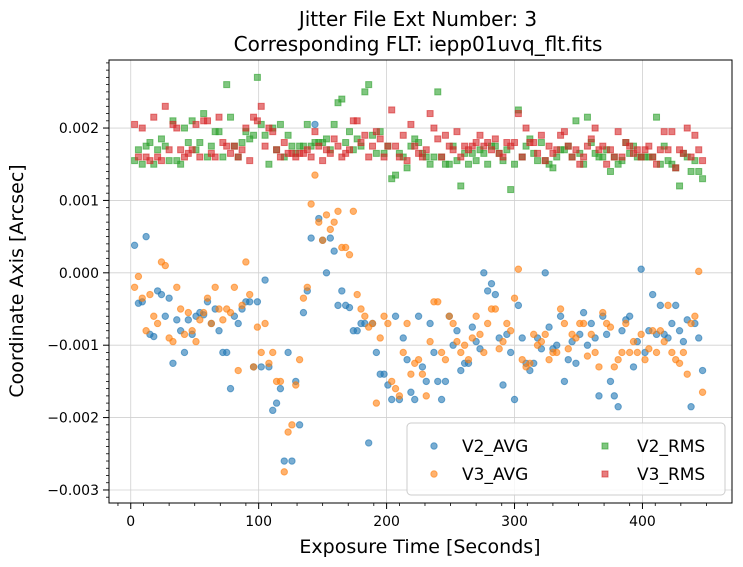 The image size is (743, 567). I want to click on legend-box, so click(566, 459).